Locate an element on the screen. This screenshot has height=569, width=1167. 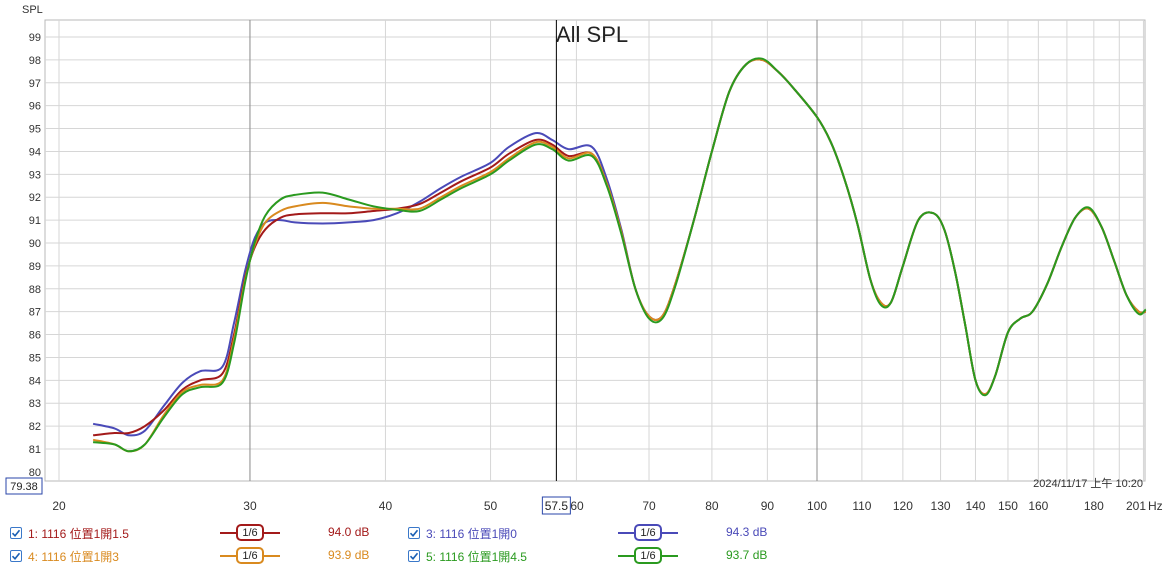
chart-title: All SPL is located at coordinates (592, 34).